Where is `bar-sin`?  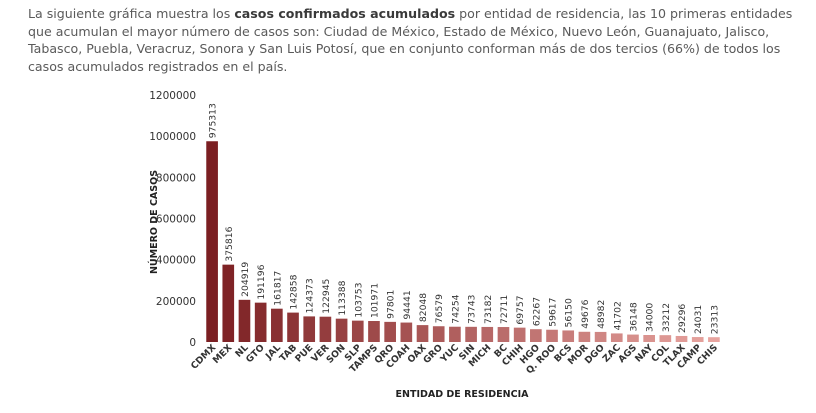
bar-sin is located at coordinates (471, 334).